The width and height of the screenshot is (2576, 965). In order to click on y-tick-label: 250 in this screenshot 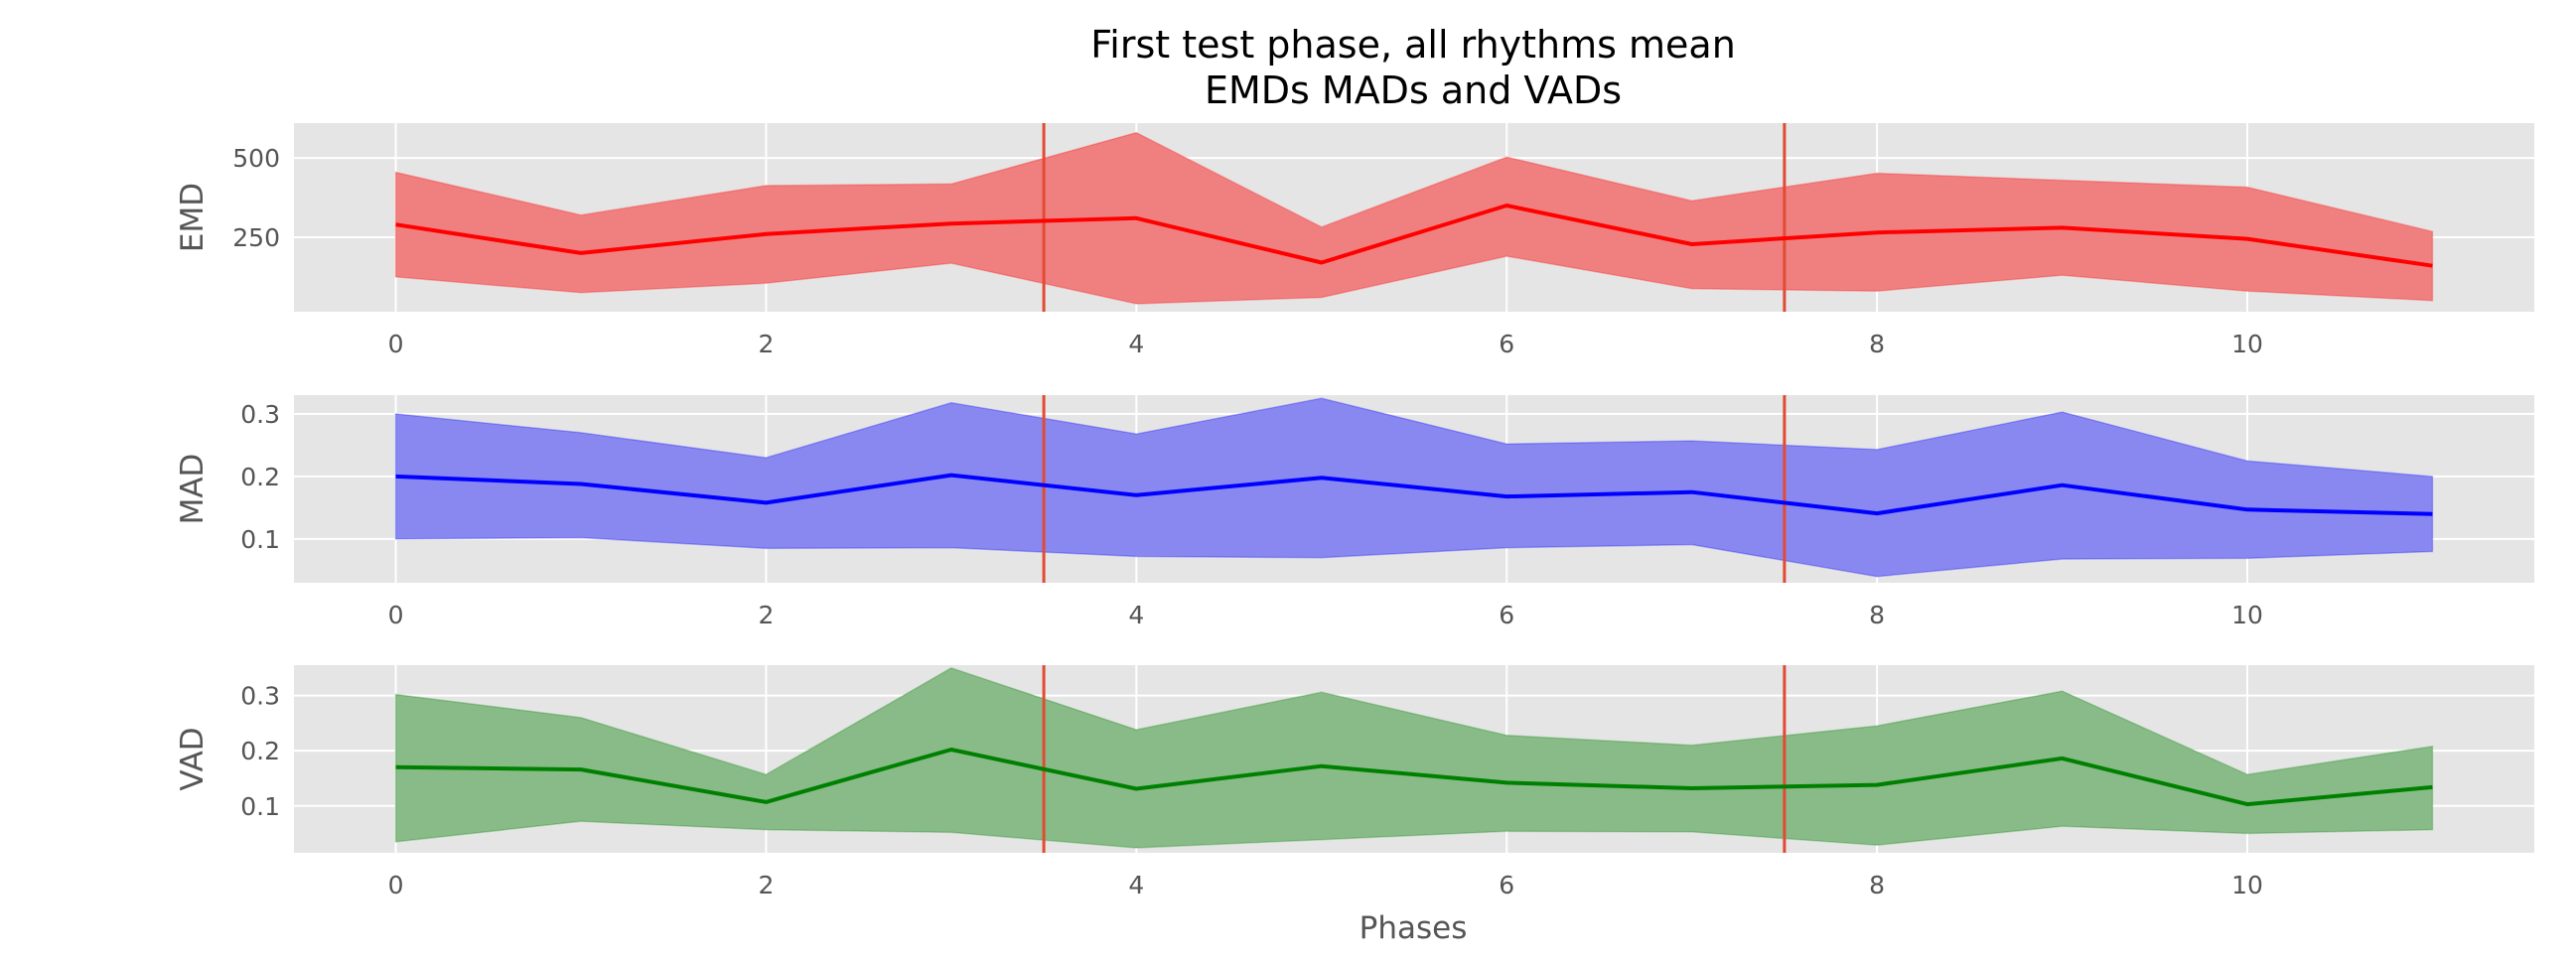, I will do `click(256, 237)`.